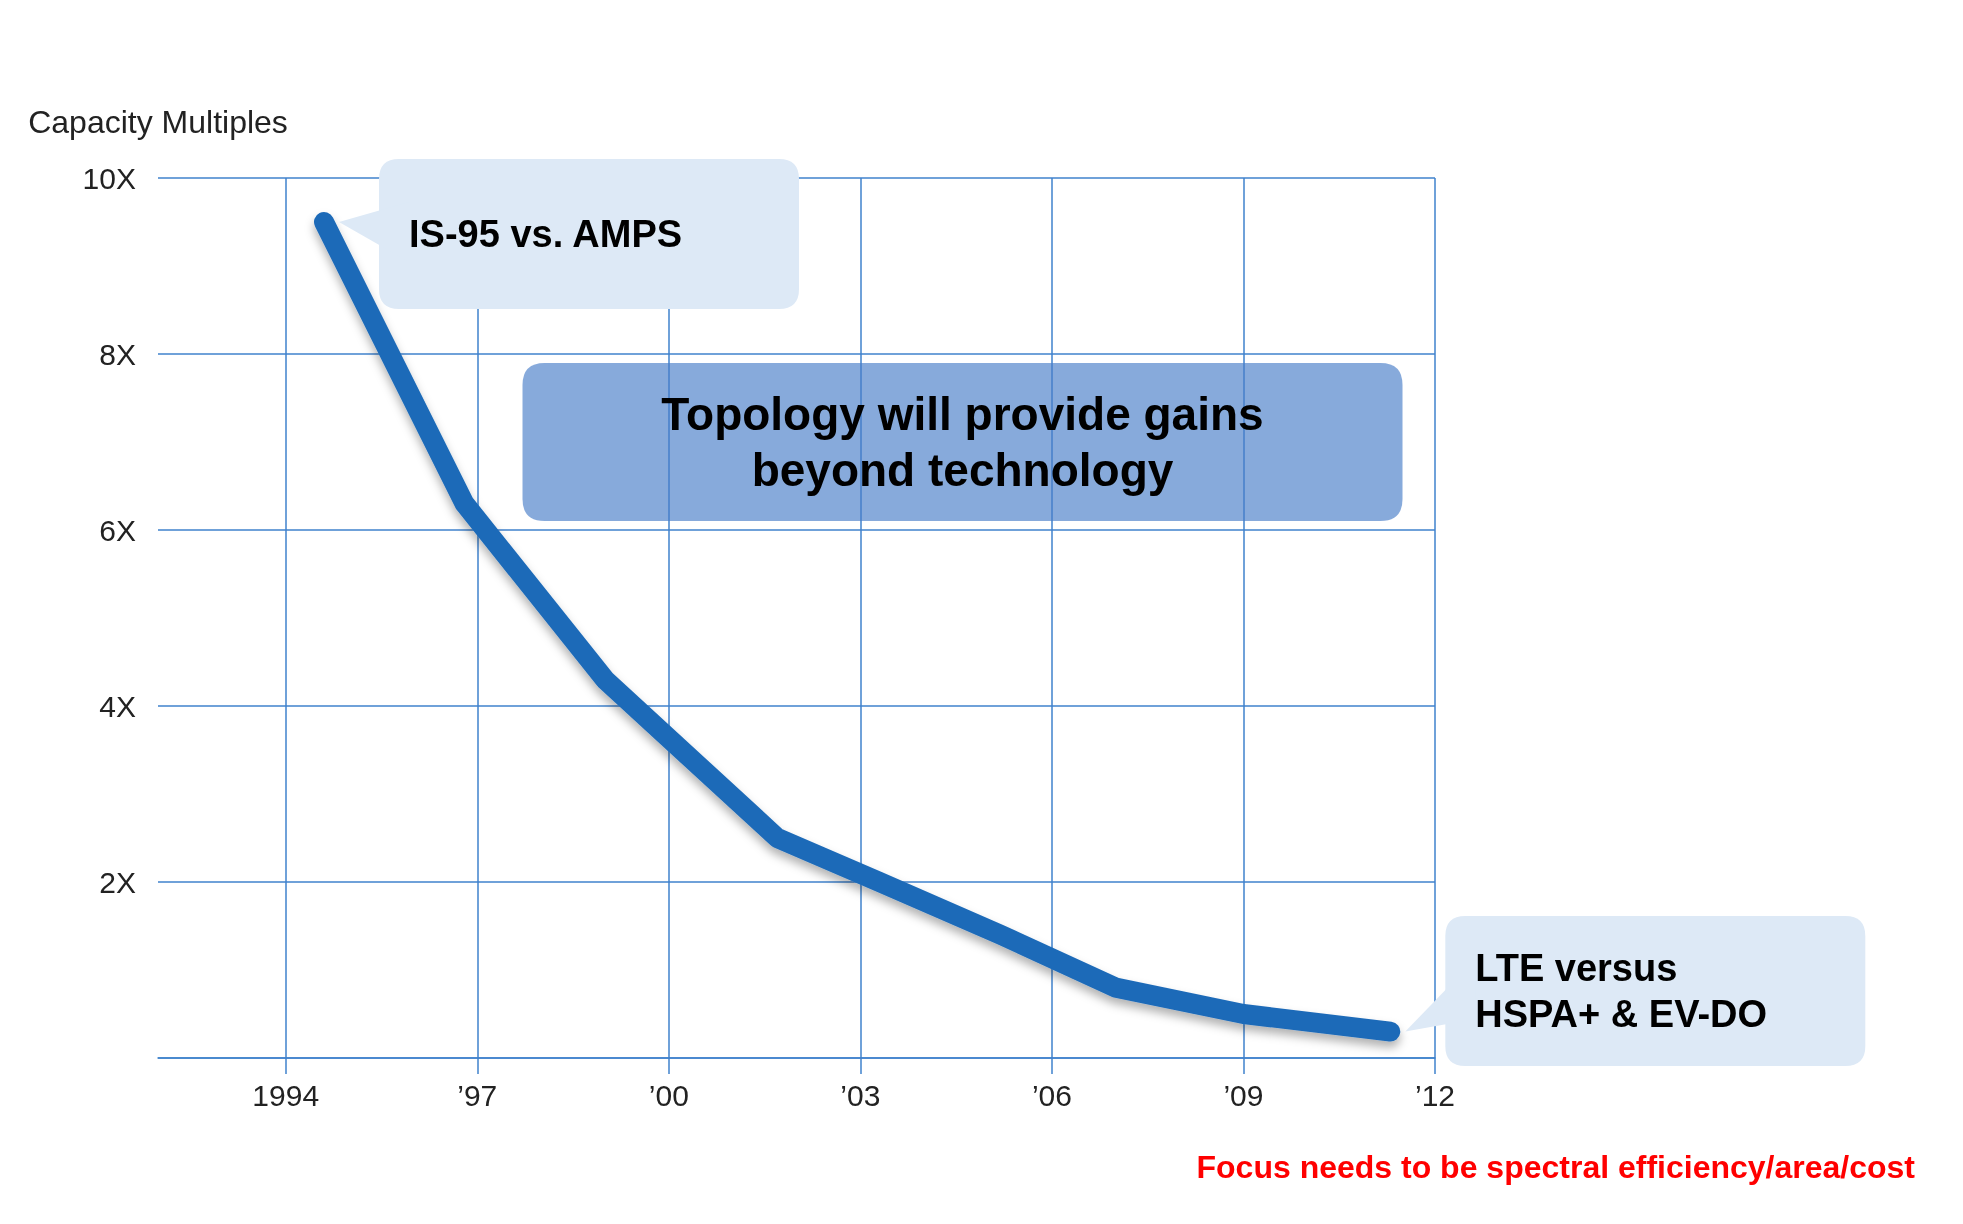 The width and height of the screenshot is (1963, 1224). Describe the element at coordinates (1622, 991) in the screenshot. I see `annotation: LTE versus HSPA+ & EV-DO` at that location.